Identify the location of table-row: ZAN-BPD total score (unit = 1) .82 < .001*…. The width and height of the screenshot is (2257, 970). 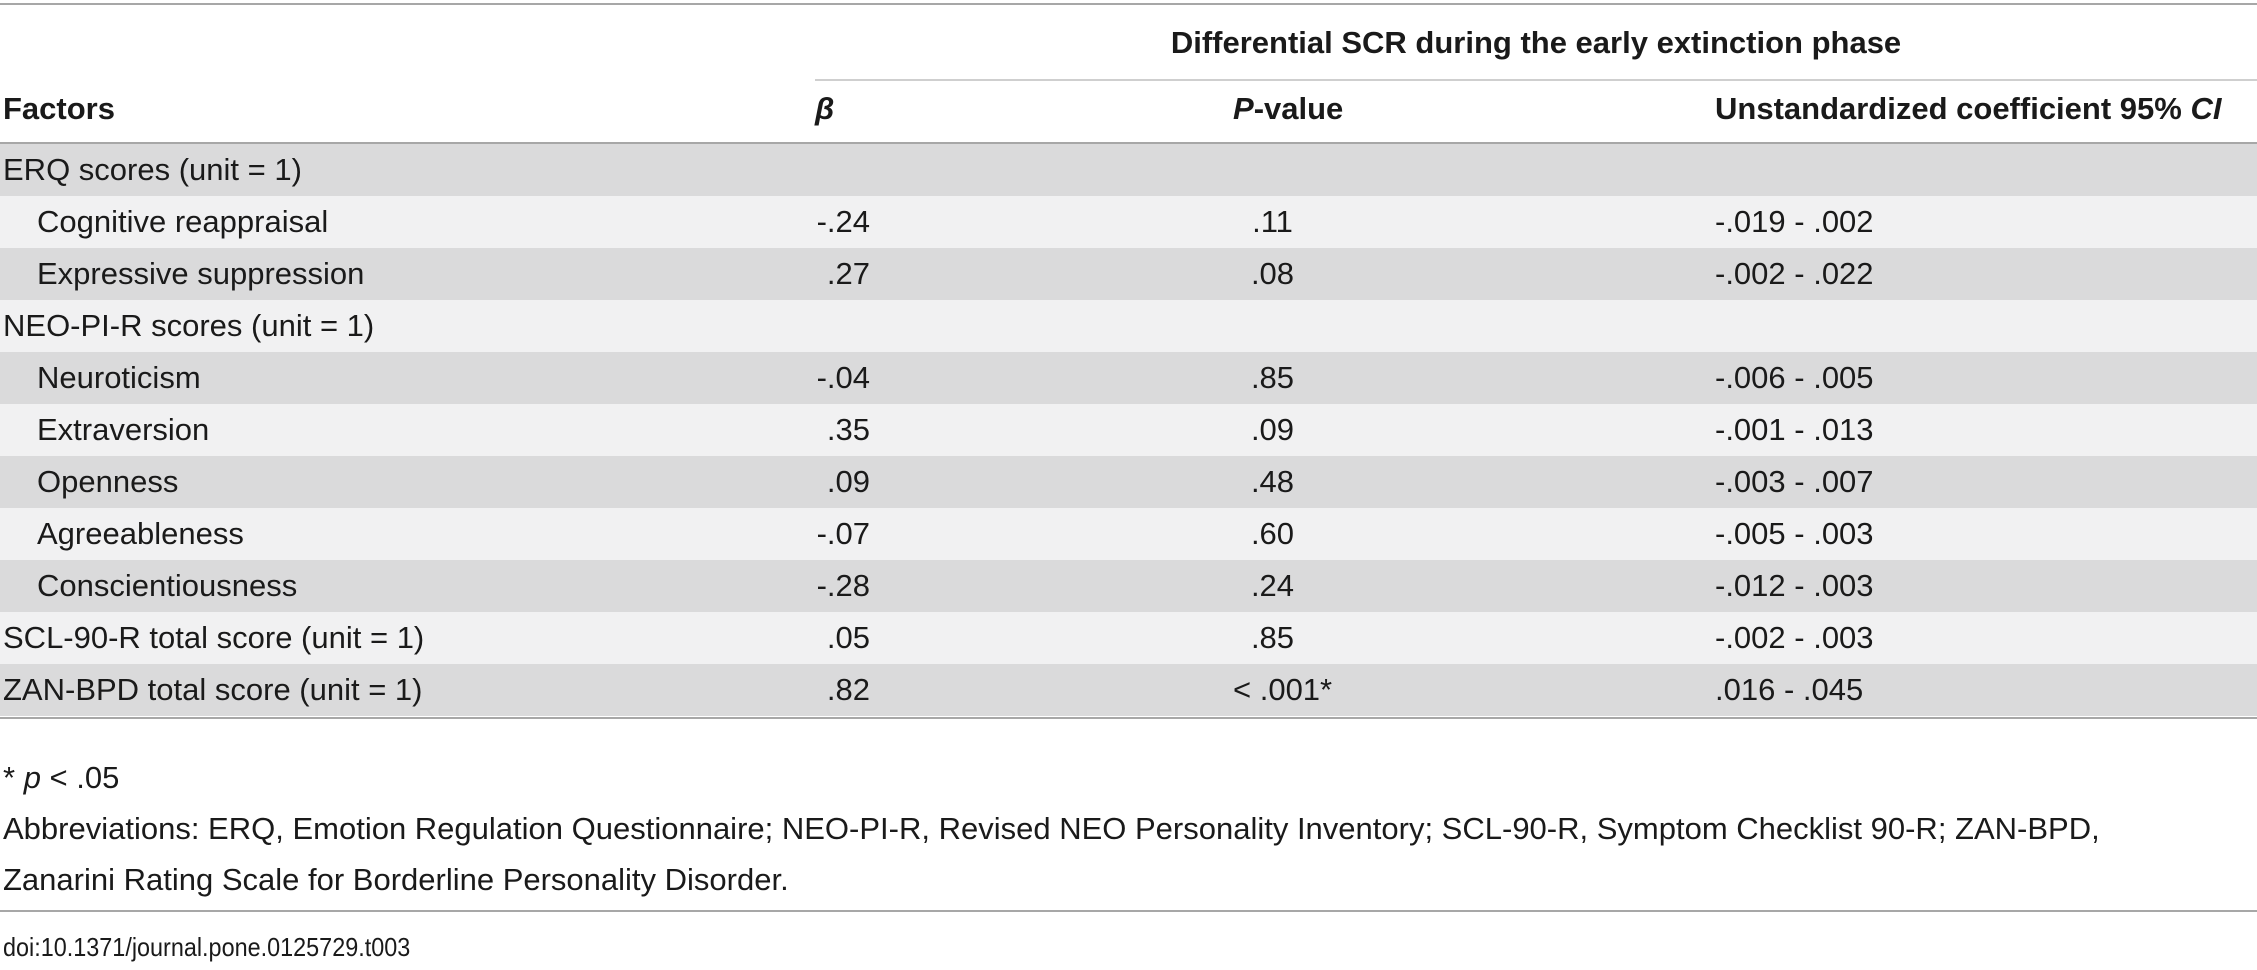
(1128, 690).